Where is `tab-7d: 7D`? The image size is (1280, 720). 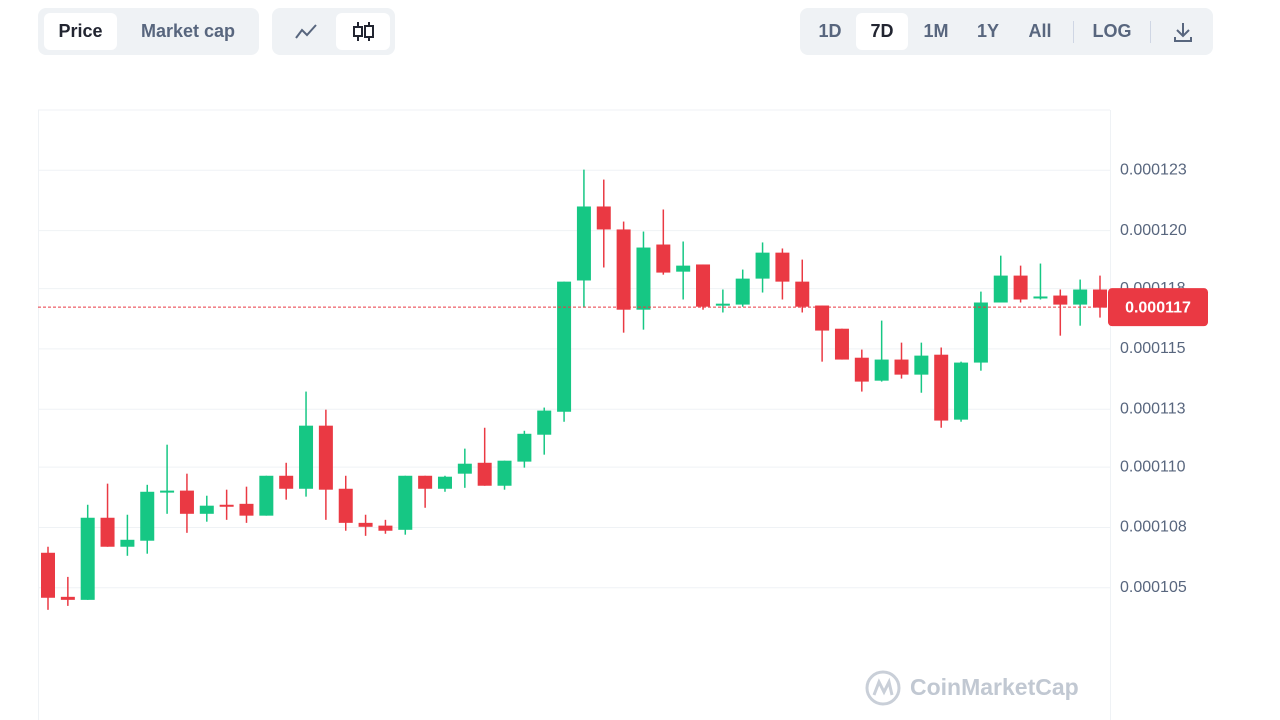
tab-7d: 7D is located at coordinates (882, 31).